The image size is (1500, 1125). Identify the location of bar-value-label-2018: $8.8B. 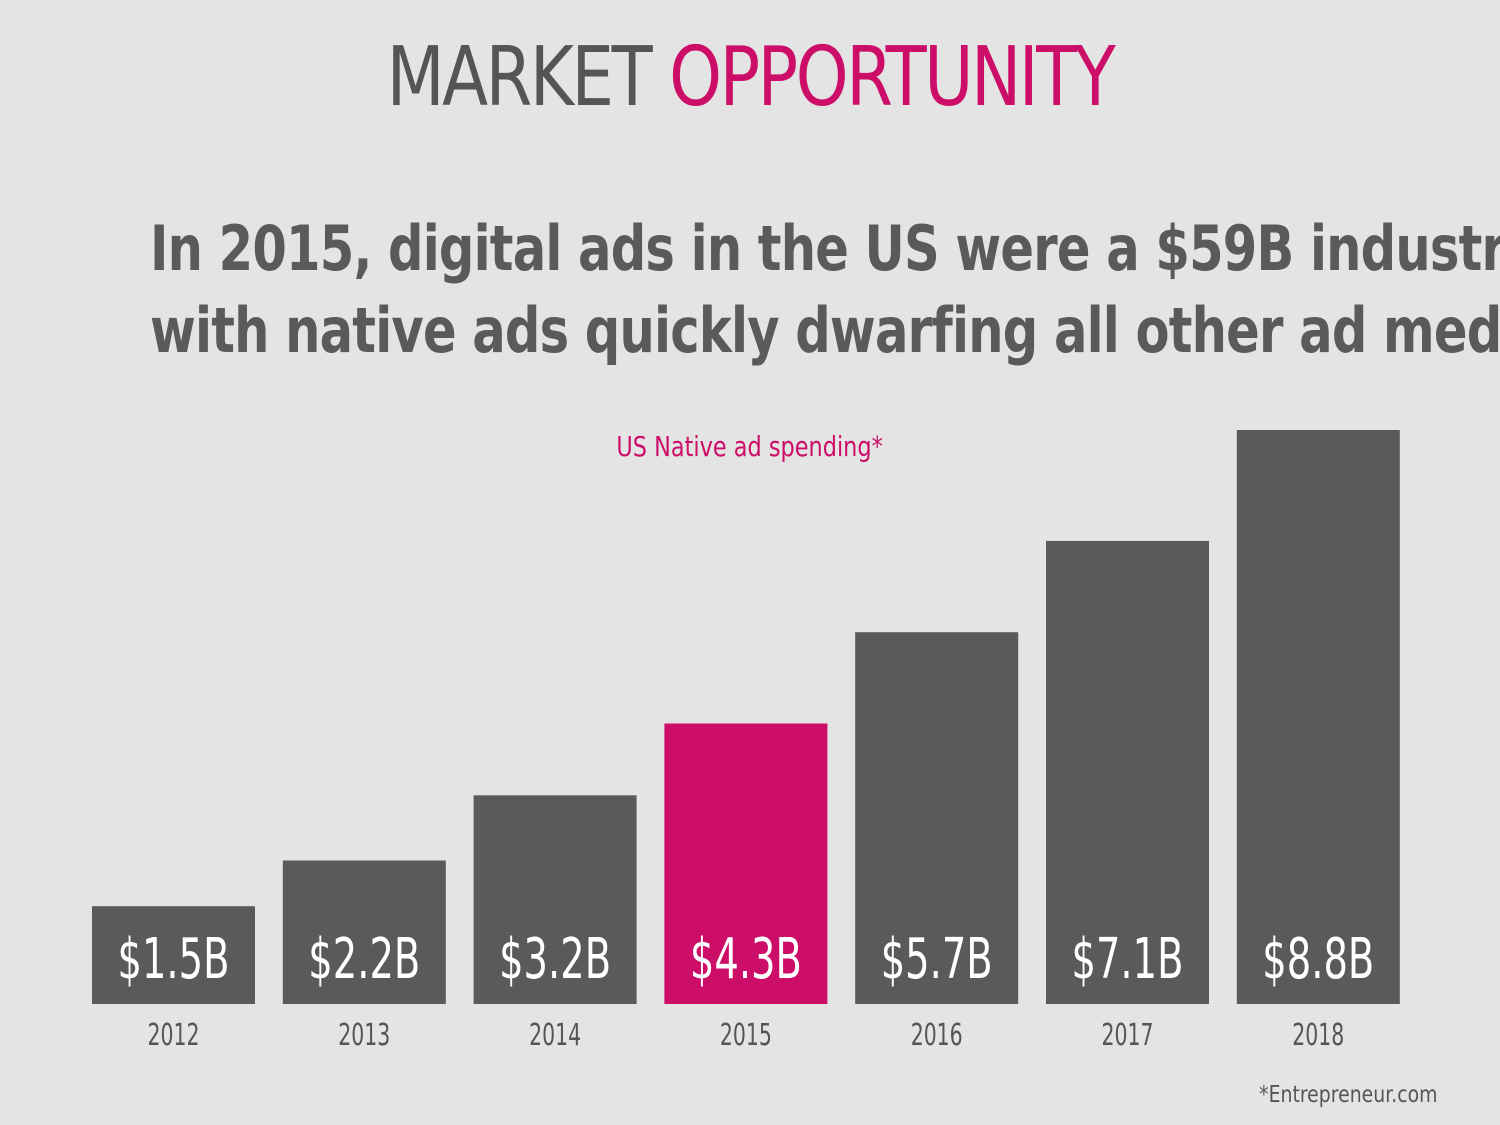
(1318, 959).